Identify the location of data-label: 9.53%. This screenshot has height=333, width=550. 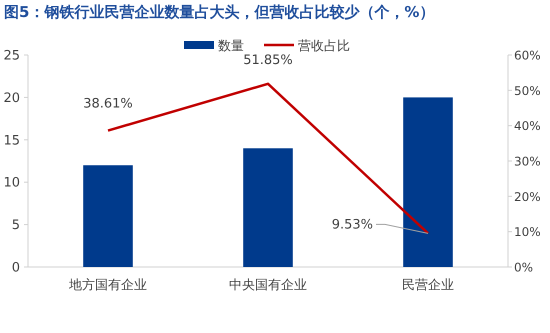
(352, 224).